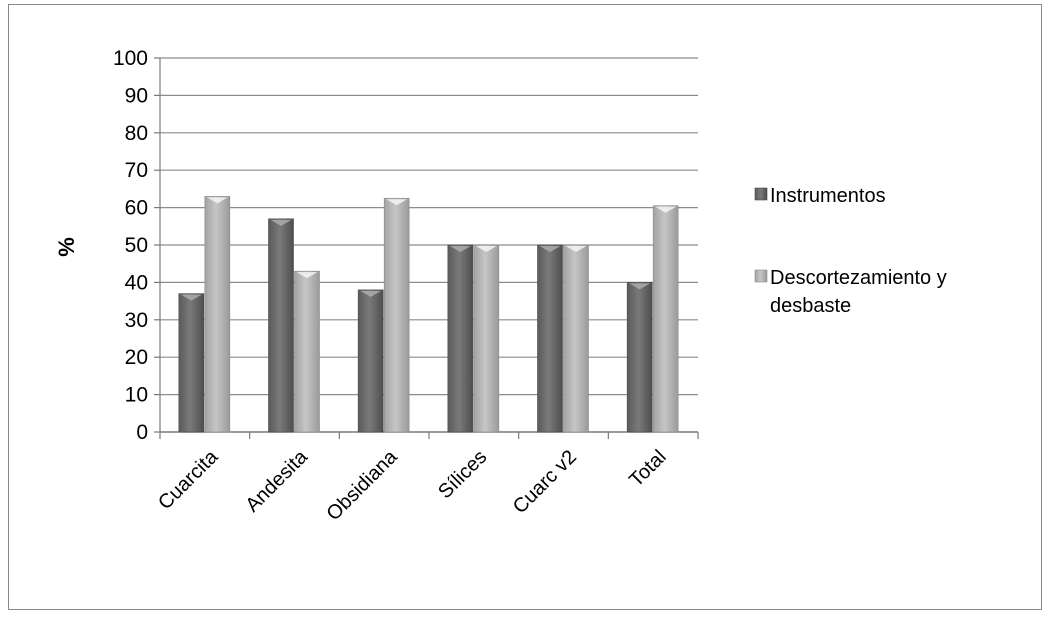  What do you see at coordinates (136, 357) in the screenshot?
I see `y-tick-label: 20` at bounding box center [136, 357].